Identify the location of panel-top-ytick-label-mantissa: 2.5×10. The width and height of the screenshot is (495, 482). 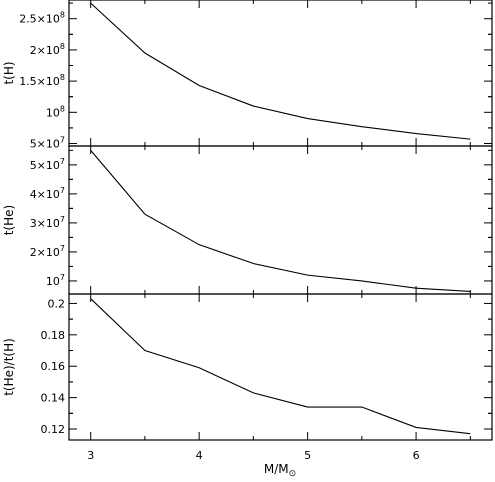
(39, 19).